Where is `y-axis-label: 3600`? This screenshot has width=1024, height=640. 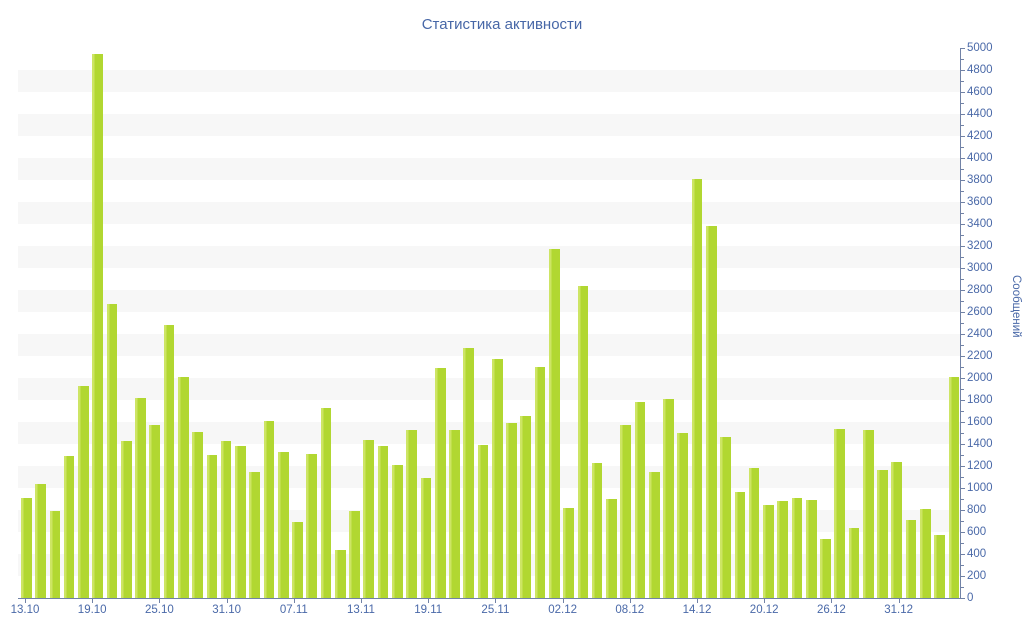
y-axis-label: 3600 is located at coordinates (980, 202).